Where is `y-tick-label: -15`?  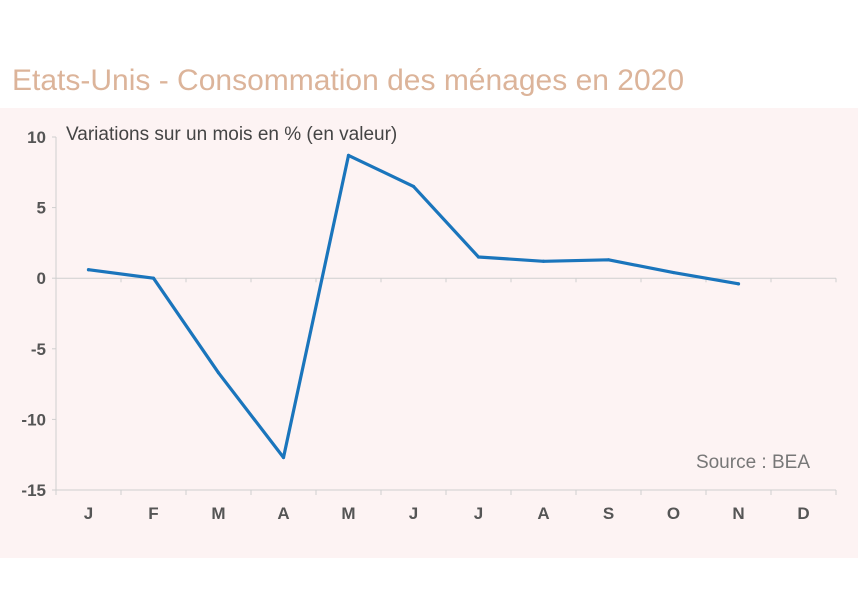
y-tick-label: -15 is located at coordinates (33, 490).